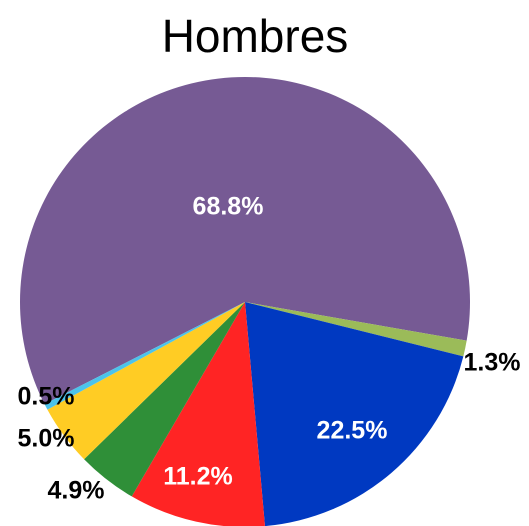  I want to click on data-label: 0.5%, so click(46, 397).